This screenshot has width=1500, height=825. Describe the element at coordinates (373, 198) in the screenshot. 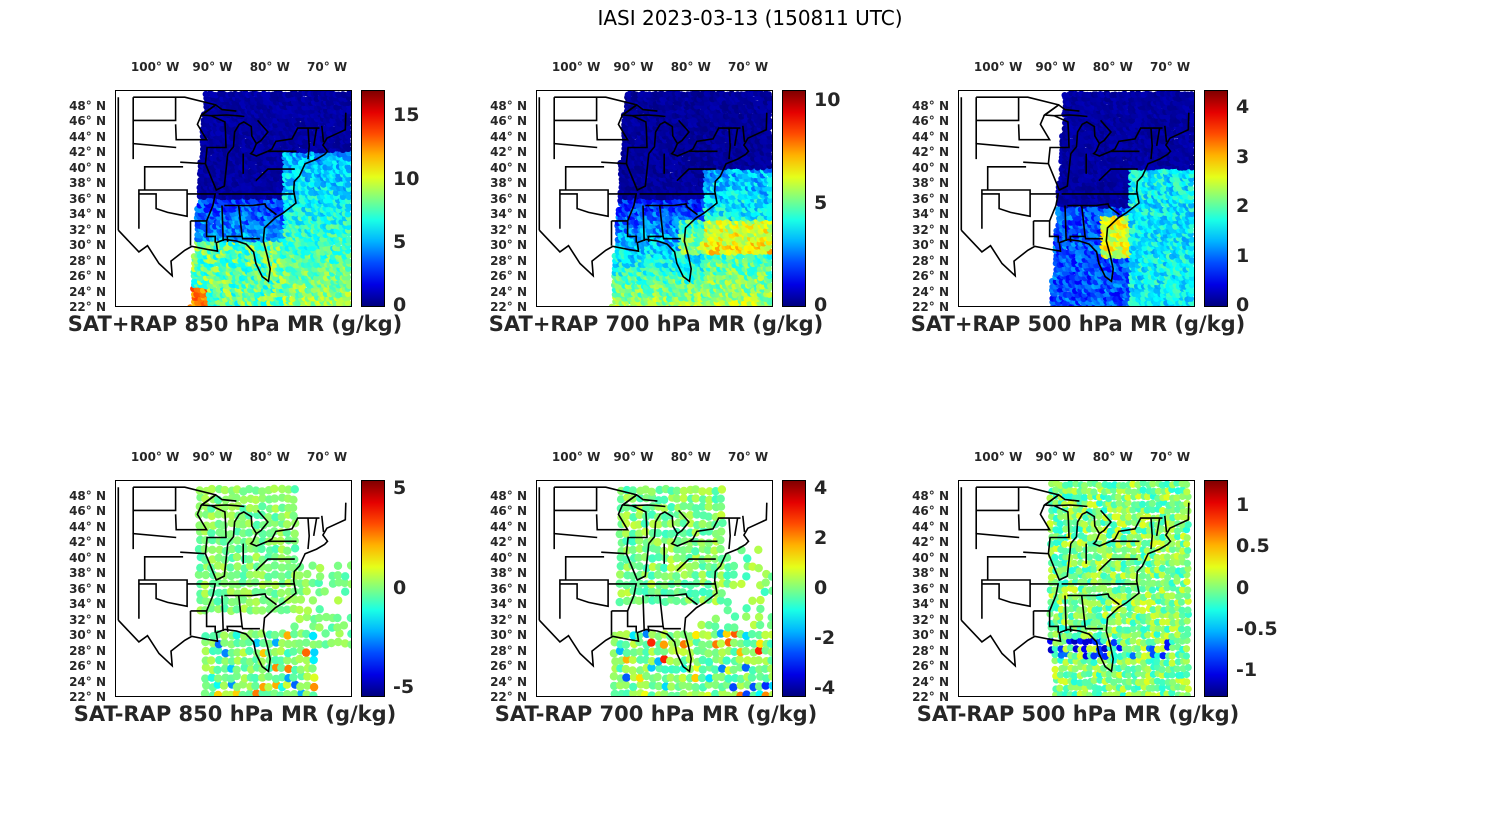

I see `colorbar` at that location.